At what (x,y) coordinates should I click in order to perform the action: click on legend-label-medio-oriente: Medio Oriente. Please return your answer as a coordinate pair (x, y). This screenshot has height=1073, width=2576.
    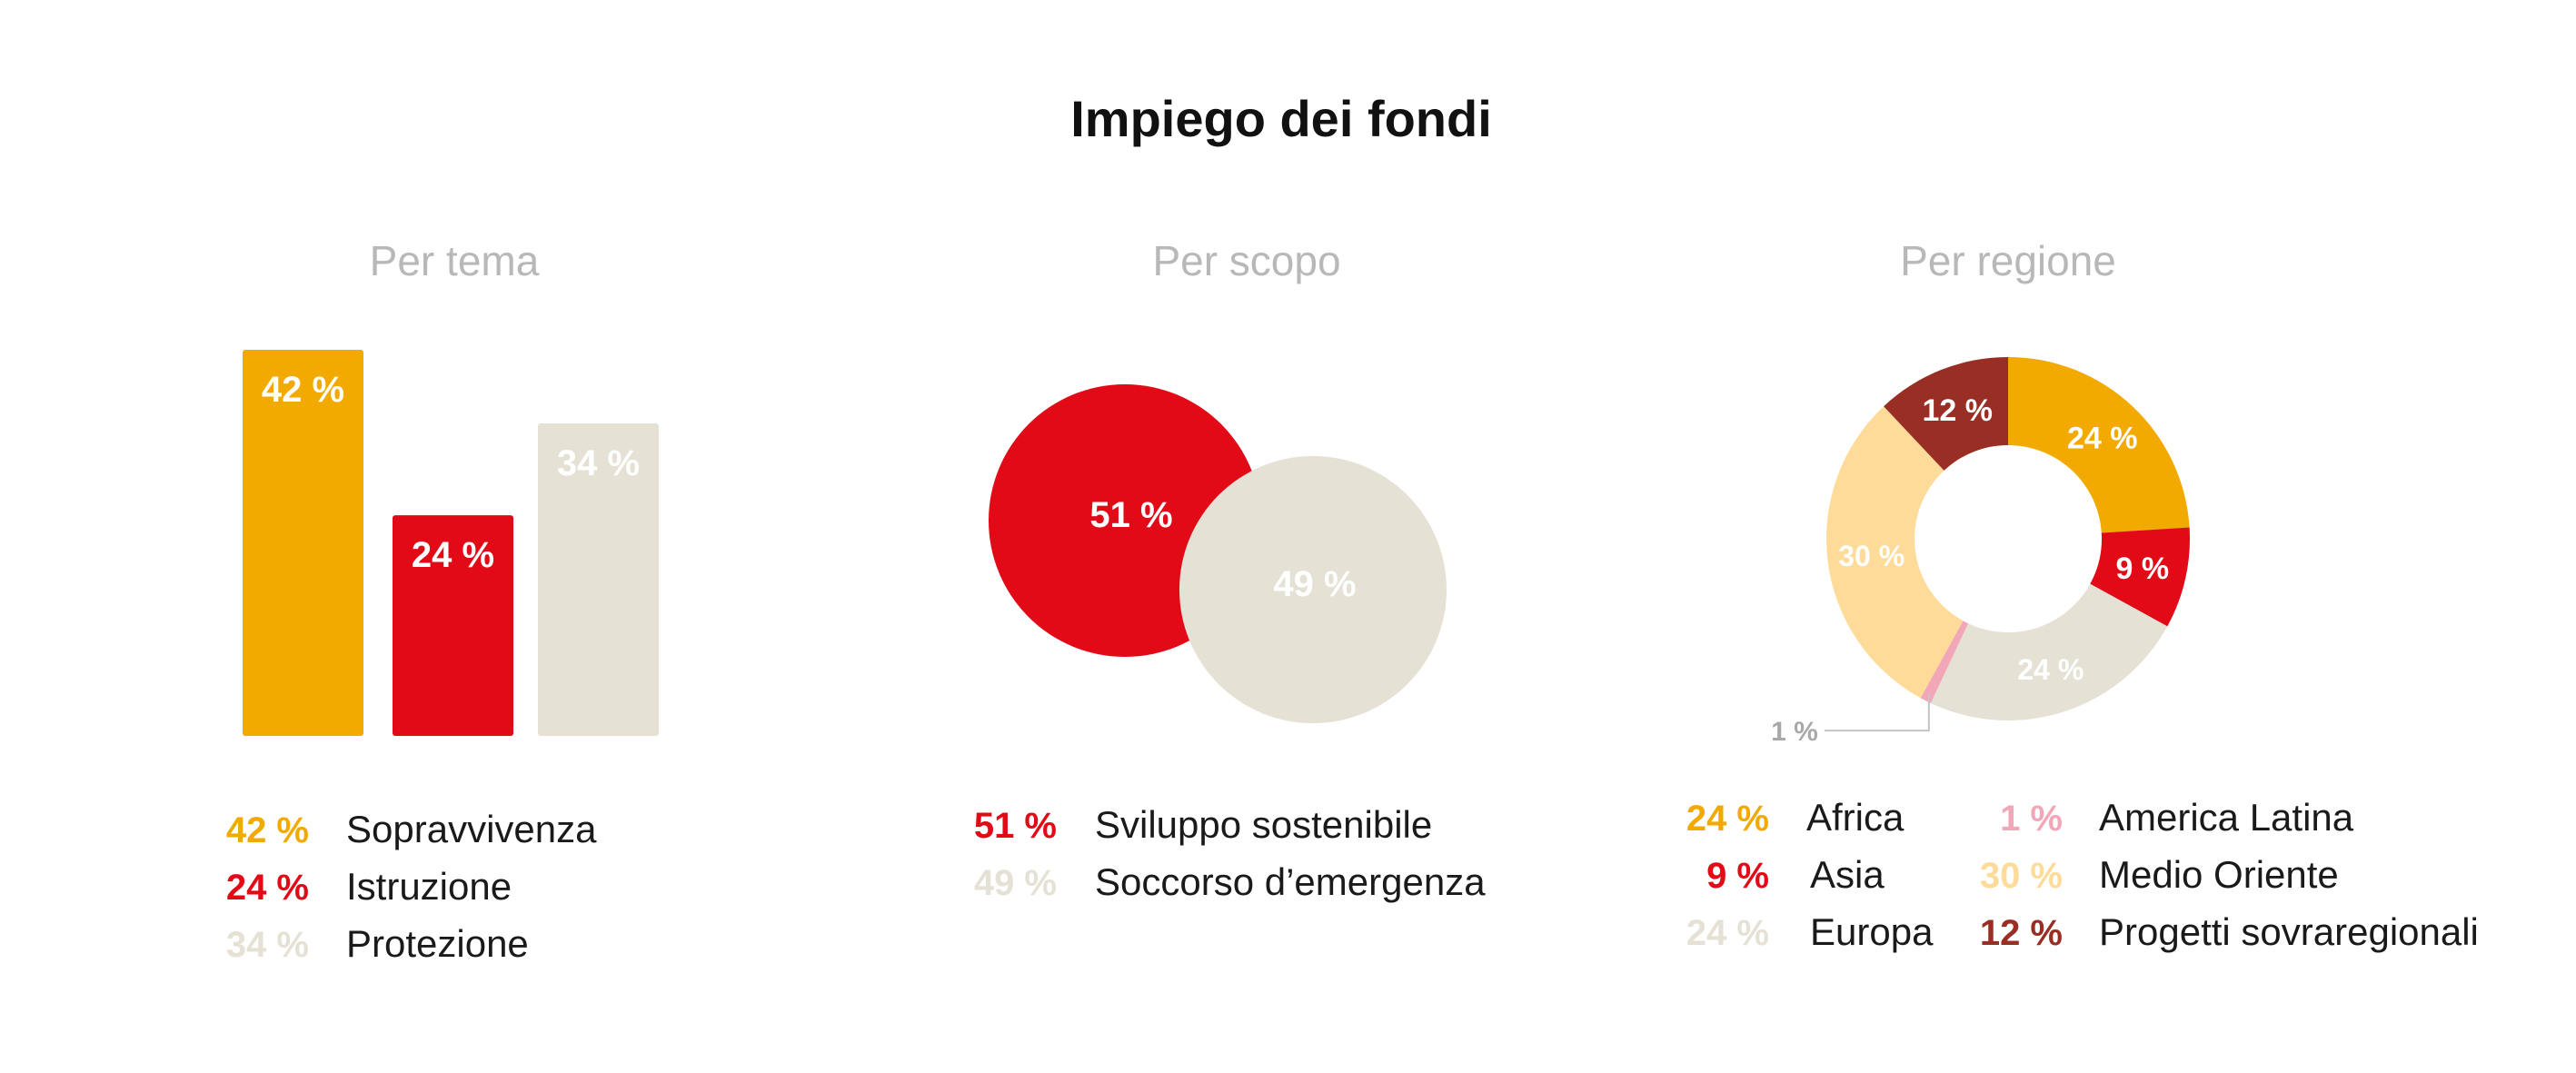
    Looking at the image, I should click on (2219, 875).